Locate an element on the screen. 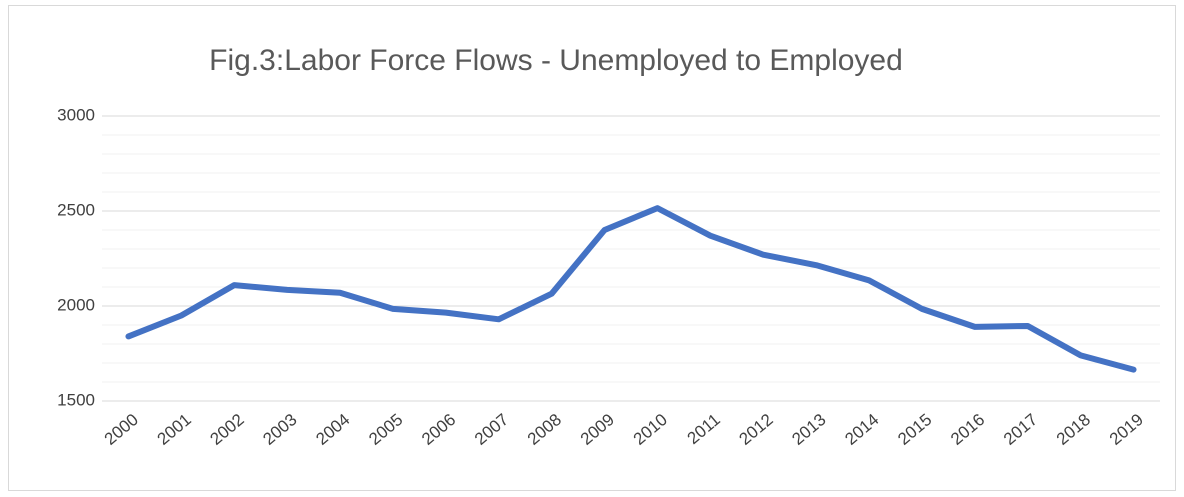 Image resolution: width=1184 pixels, height=497 pixels. y-tick-label: 1500 is located at coordinates (76, 399).